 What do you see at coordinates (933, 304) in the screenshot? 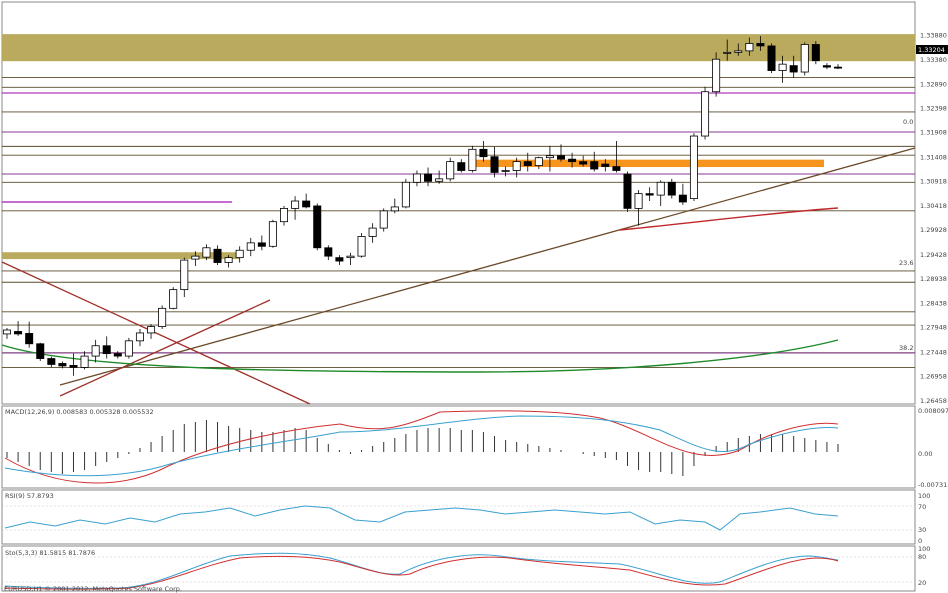
I see `price-tick-label: 1.28438` at bounding box center [933, 304].